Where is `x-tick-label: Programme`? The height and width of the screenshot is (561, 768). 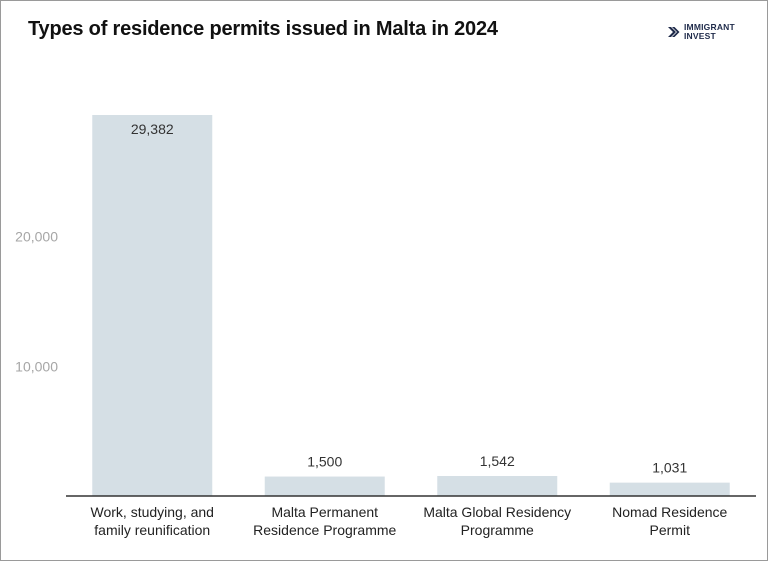 x-tick-label: Programme is located at coordinates (497, 530).